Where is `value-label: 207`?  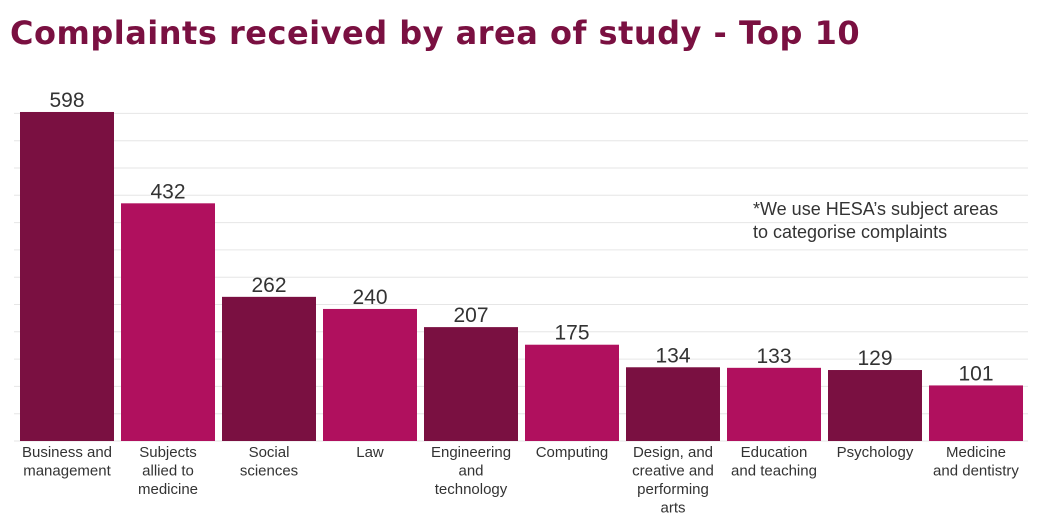 value-label: 207 is located at coordinates (470, 315).